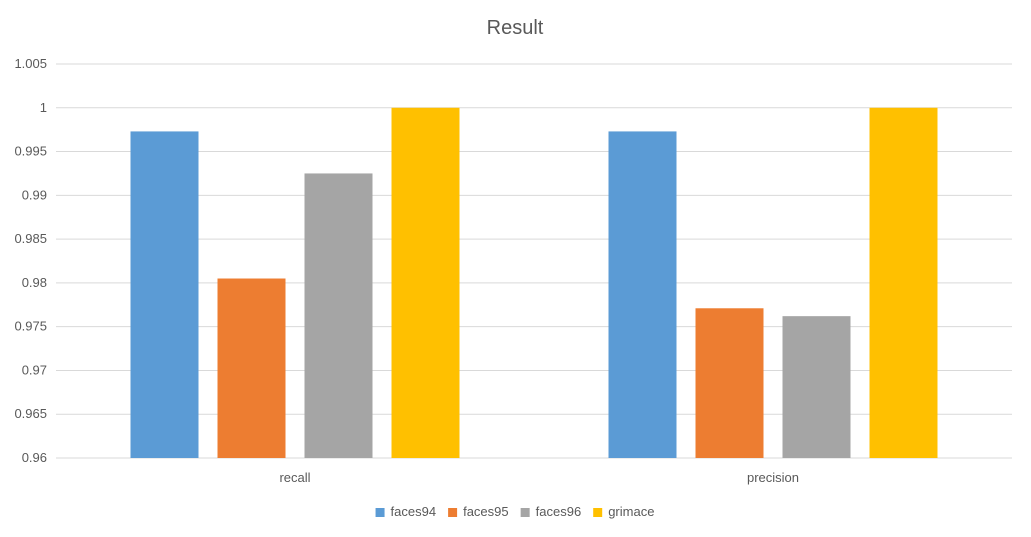 The height and width of the screenshot is (537, 1031). What do you see at coordinates (631, 511) in the screenshot?
I see `legend-label: grimace` at bounding box center [631, 511].